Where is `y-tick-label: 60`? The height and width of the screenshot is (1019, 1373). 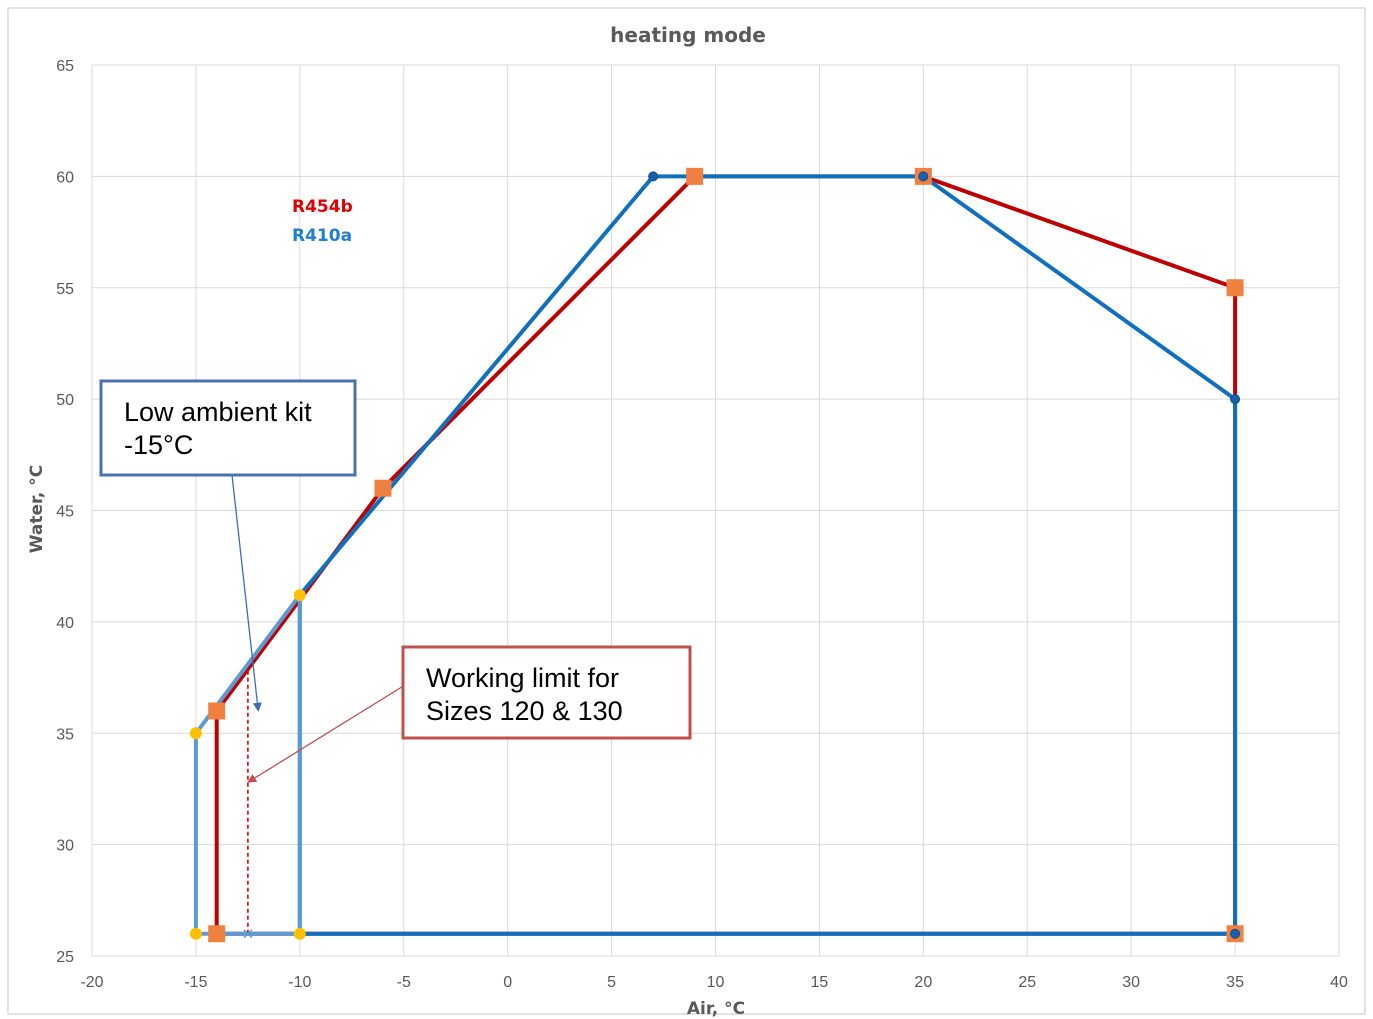
y-tick-label: 60 is located at coordinates (65, 177).